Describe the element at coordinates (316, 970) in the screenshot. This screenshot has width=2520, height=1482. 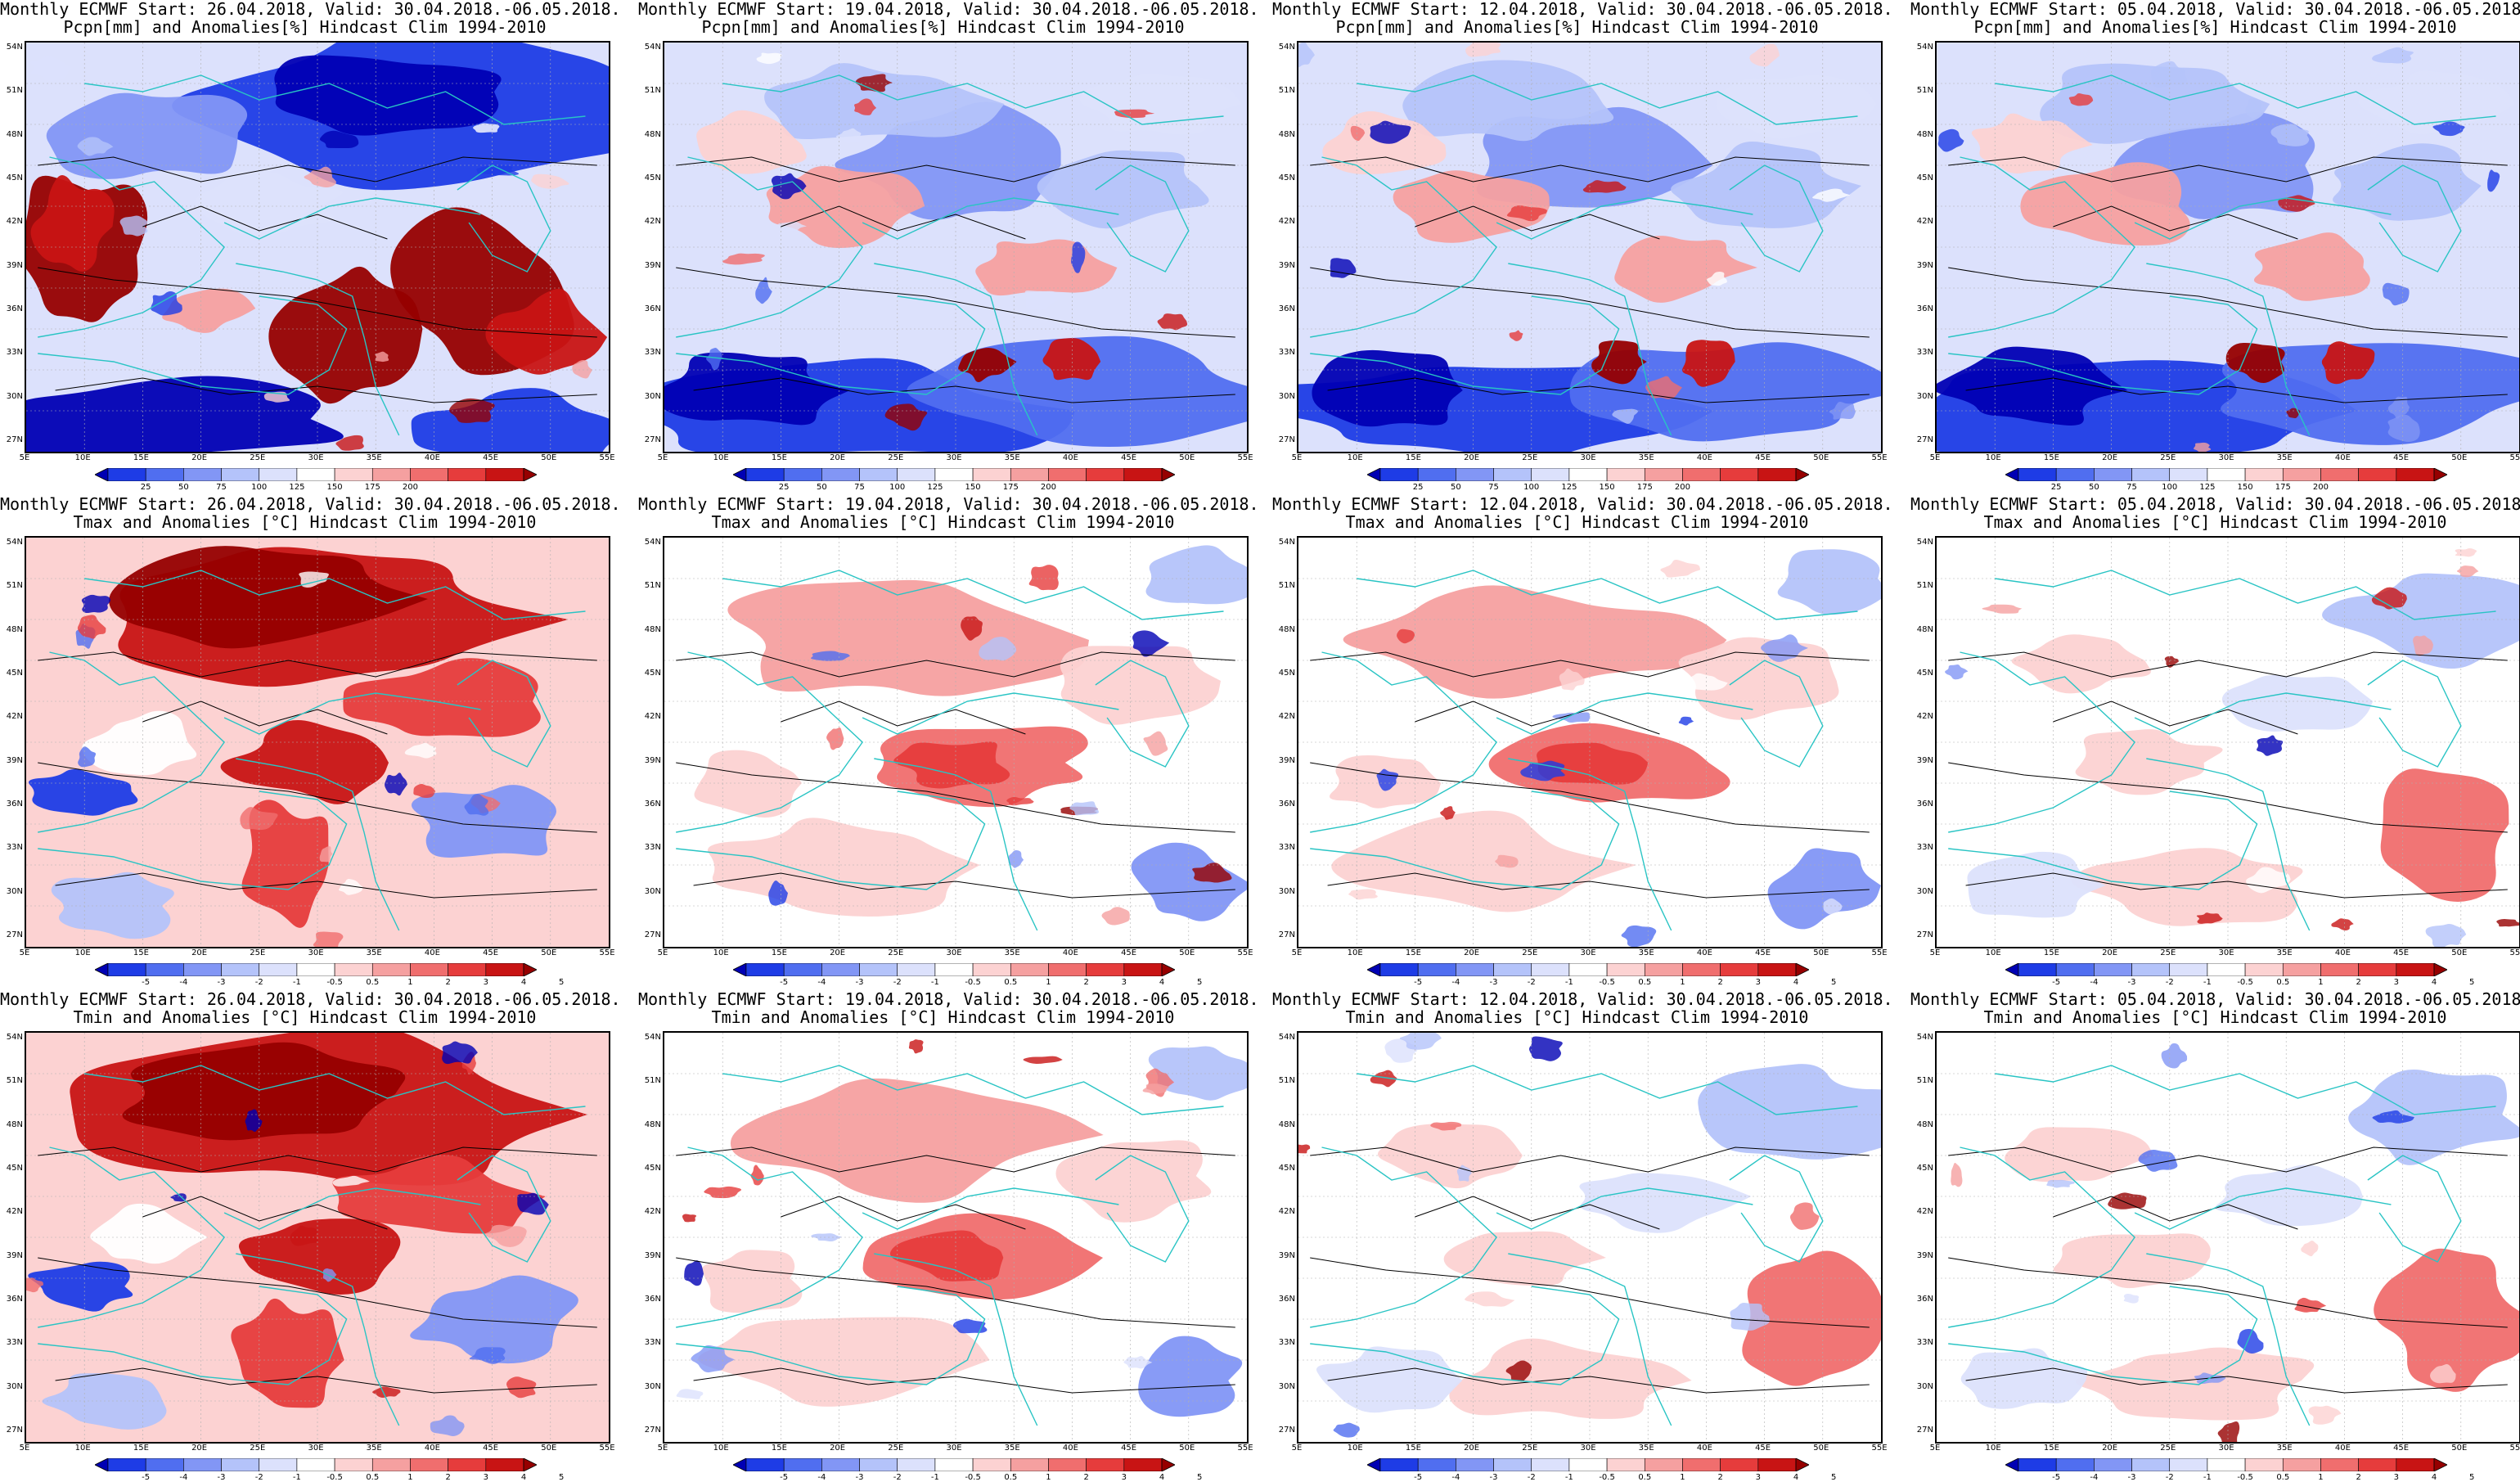
I see `colorbar` at that location.